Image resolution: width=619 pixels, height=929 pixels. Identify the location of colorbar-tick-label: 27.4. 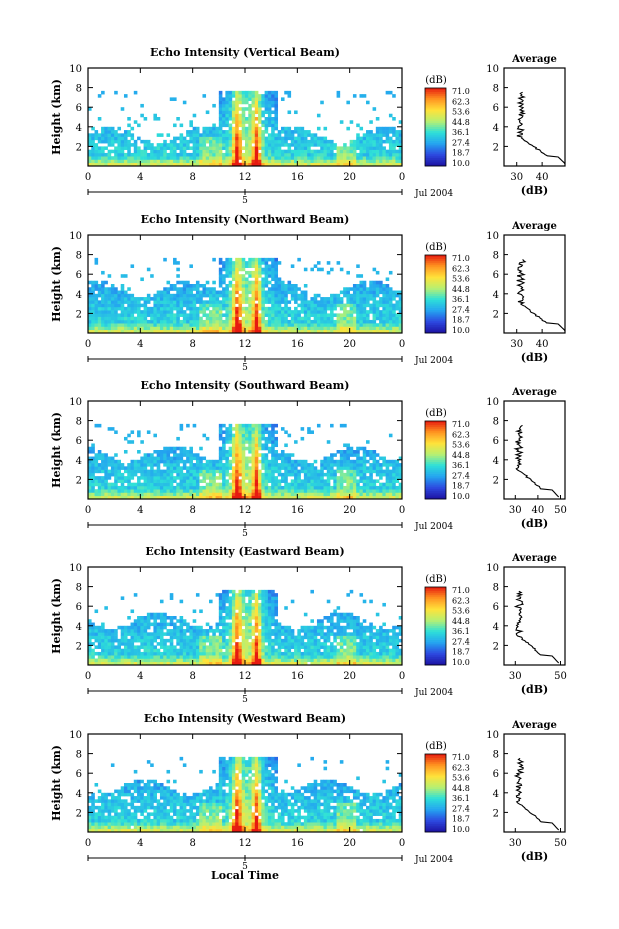
(461, 475).